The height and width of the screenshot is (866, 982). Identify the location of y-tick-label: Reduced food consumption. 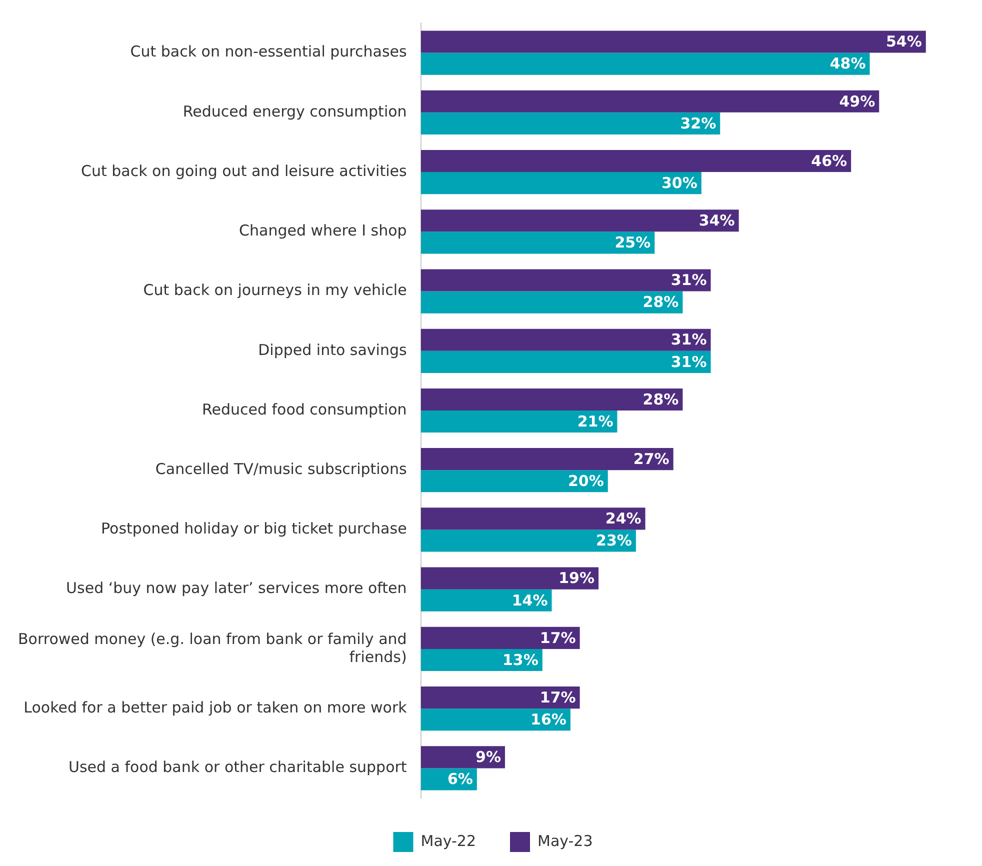
(304, 409).